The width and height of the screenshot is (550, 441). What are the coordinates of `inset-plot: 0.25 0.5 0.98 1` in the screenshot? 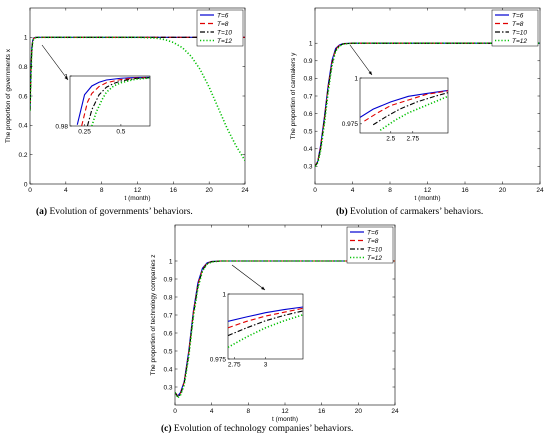 It's located at (103, 104).